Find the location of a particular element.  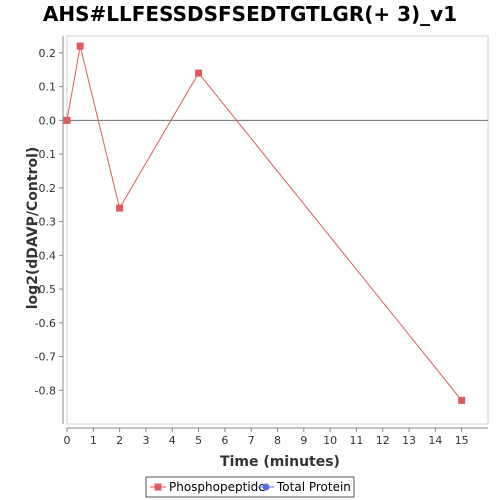

x-tick-label: 15 is located at coordinates (462, 440).